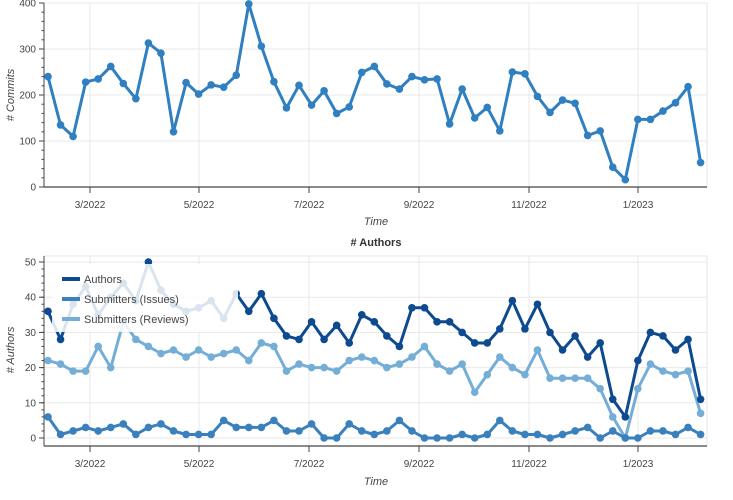 This screenshot has height=500, width=733. I want to click on legend-box, so click(145, 298).